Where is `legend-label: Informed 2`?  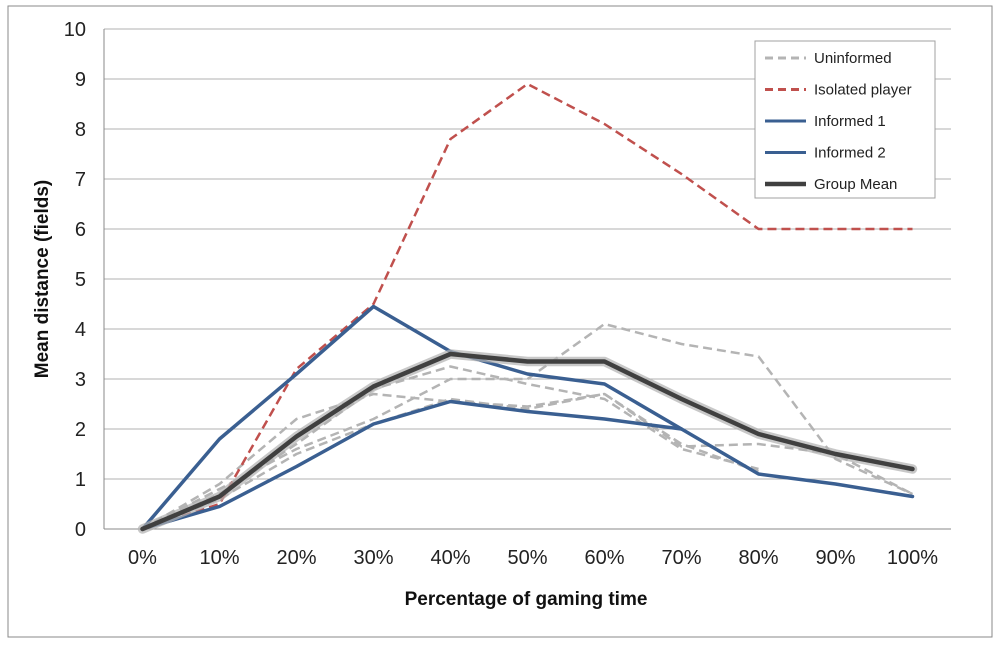 legend-label: Informed 2 is located at coordinates (850, 153).